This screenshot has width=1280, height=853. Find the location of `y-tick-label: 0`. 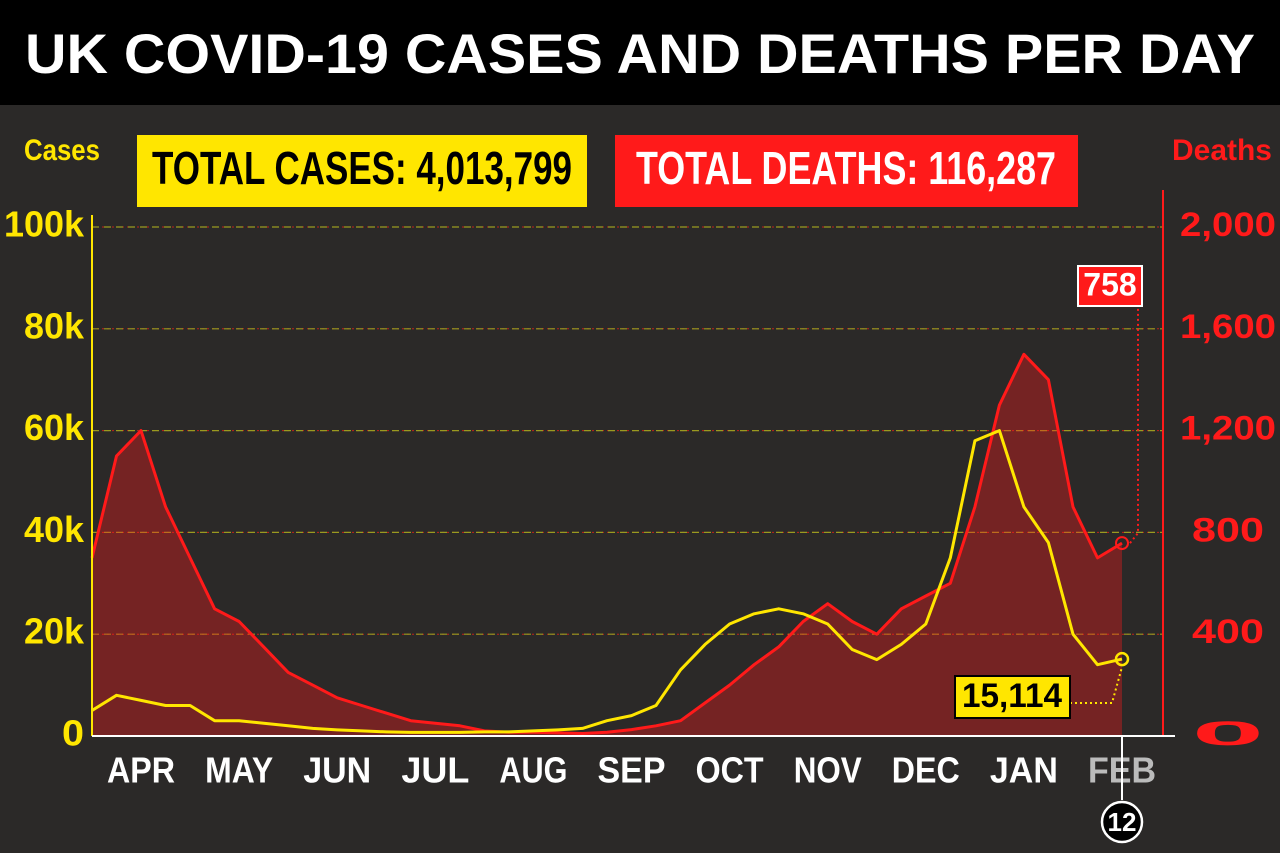

y-tick-label: 0 is located at coordinates (73, 733).